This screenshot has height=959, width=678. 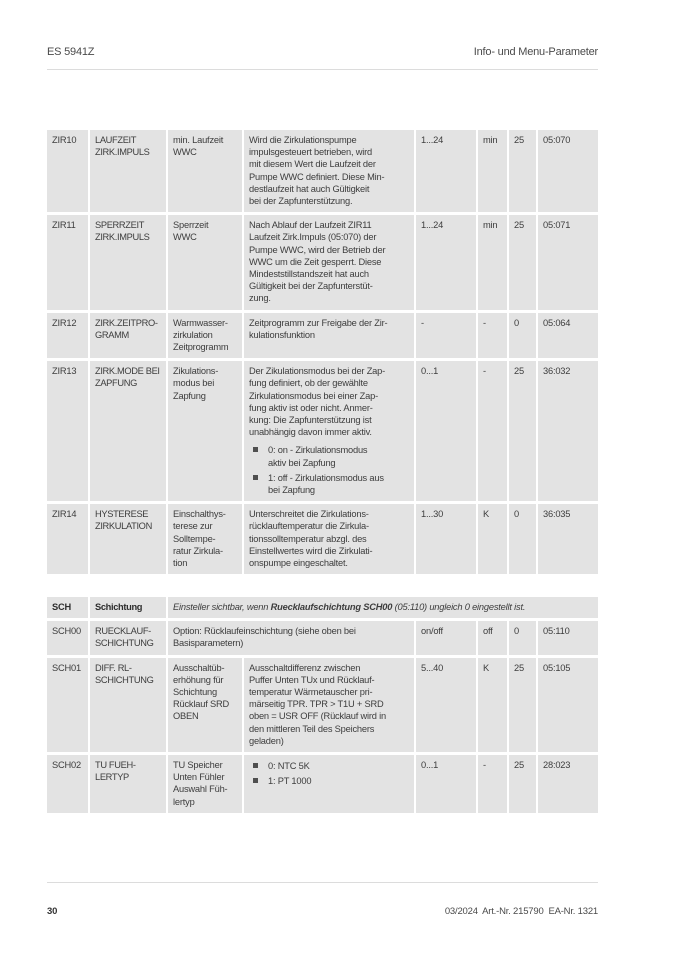 What do you see at coordinates (67, 431) in the screenshot?
I see `param-id-cell: ZIR13` at bounding box center [67, 431].